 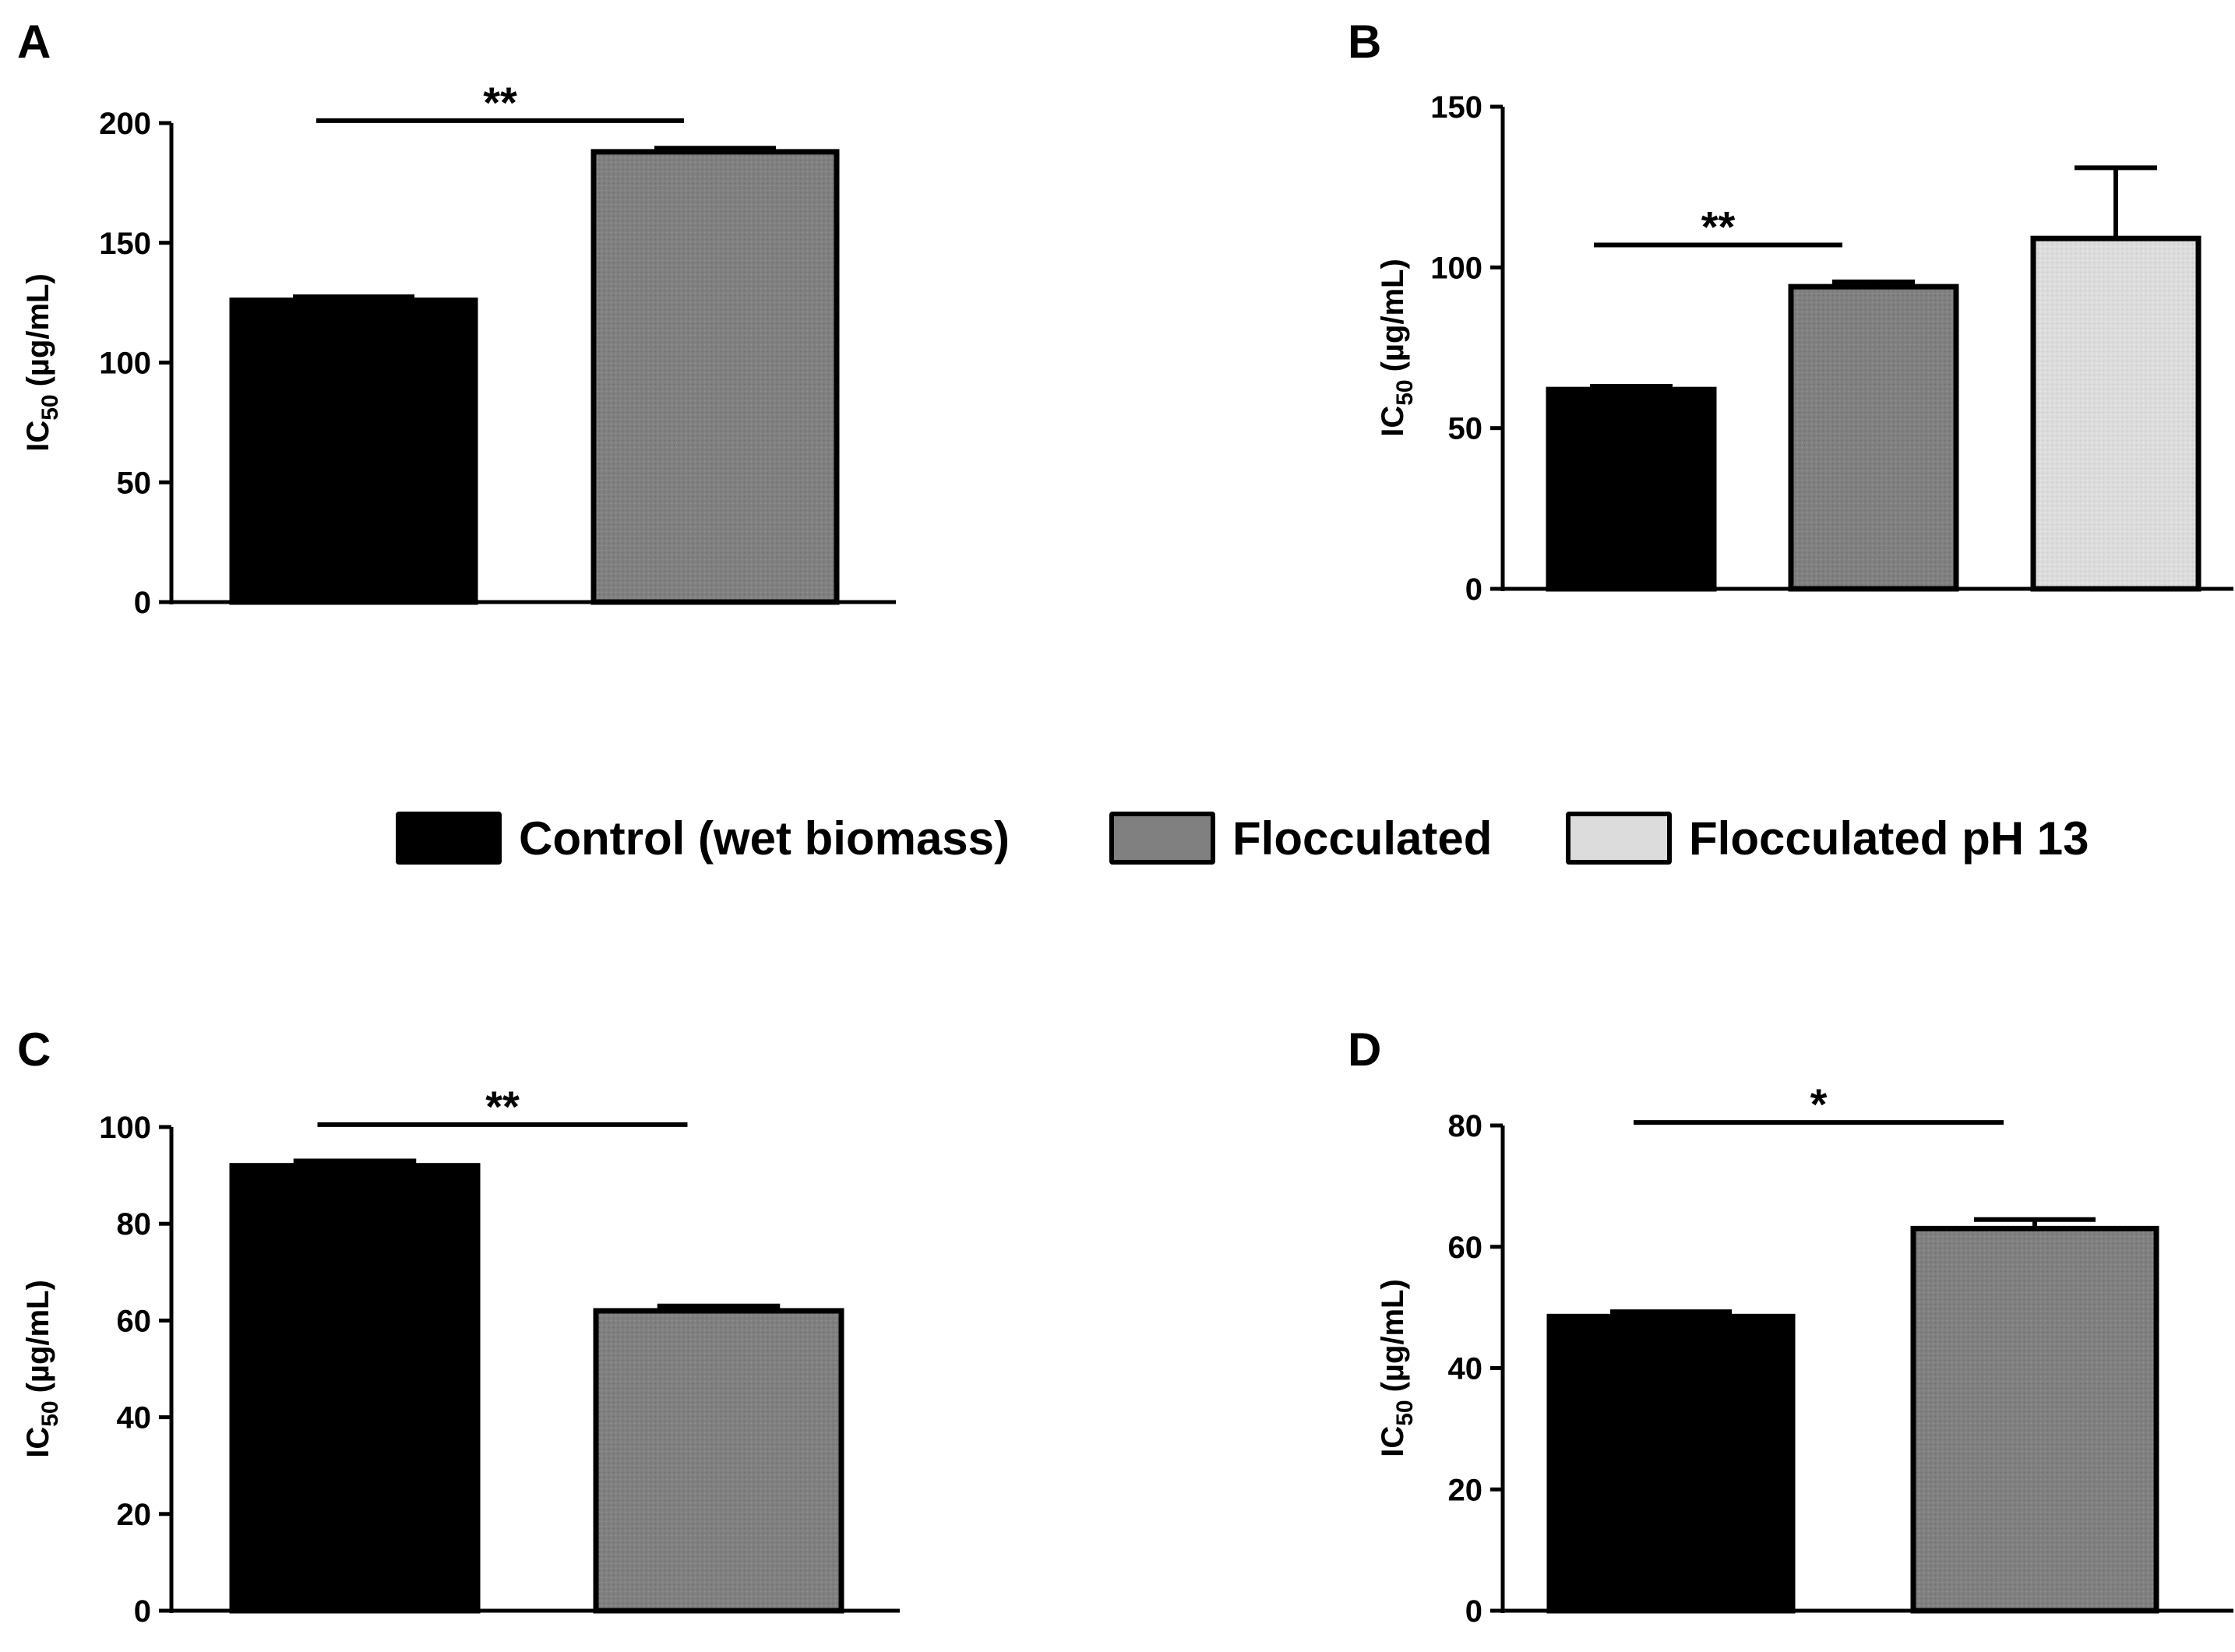 What do you see at coordinates (34, 1049) in the screenshot?
I see `panel-letter-c: C` at bounding box center [34, 1049].